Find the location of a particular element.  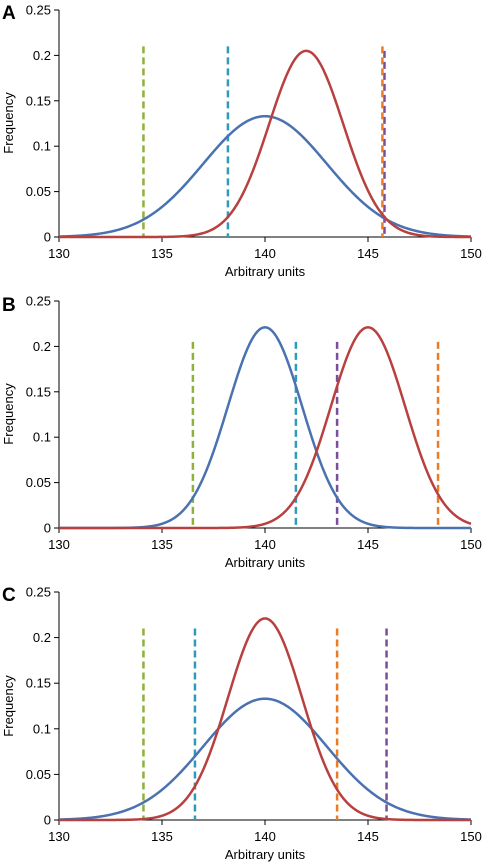

panel-letter: C is located at coordinates (9, 595).